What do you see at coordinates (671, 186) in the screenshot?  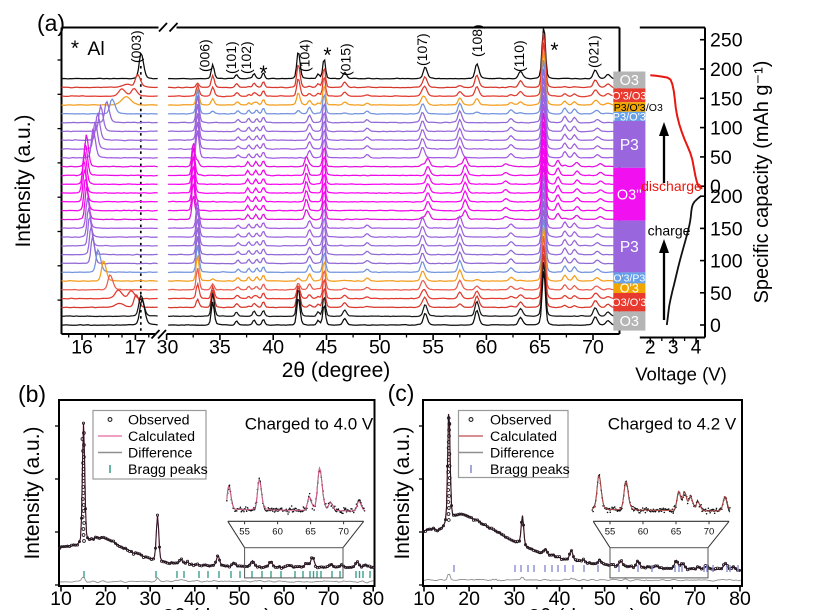 I see `svg-text: discharge` at bounding box center [671, 186].